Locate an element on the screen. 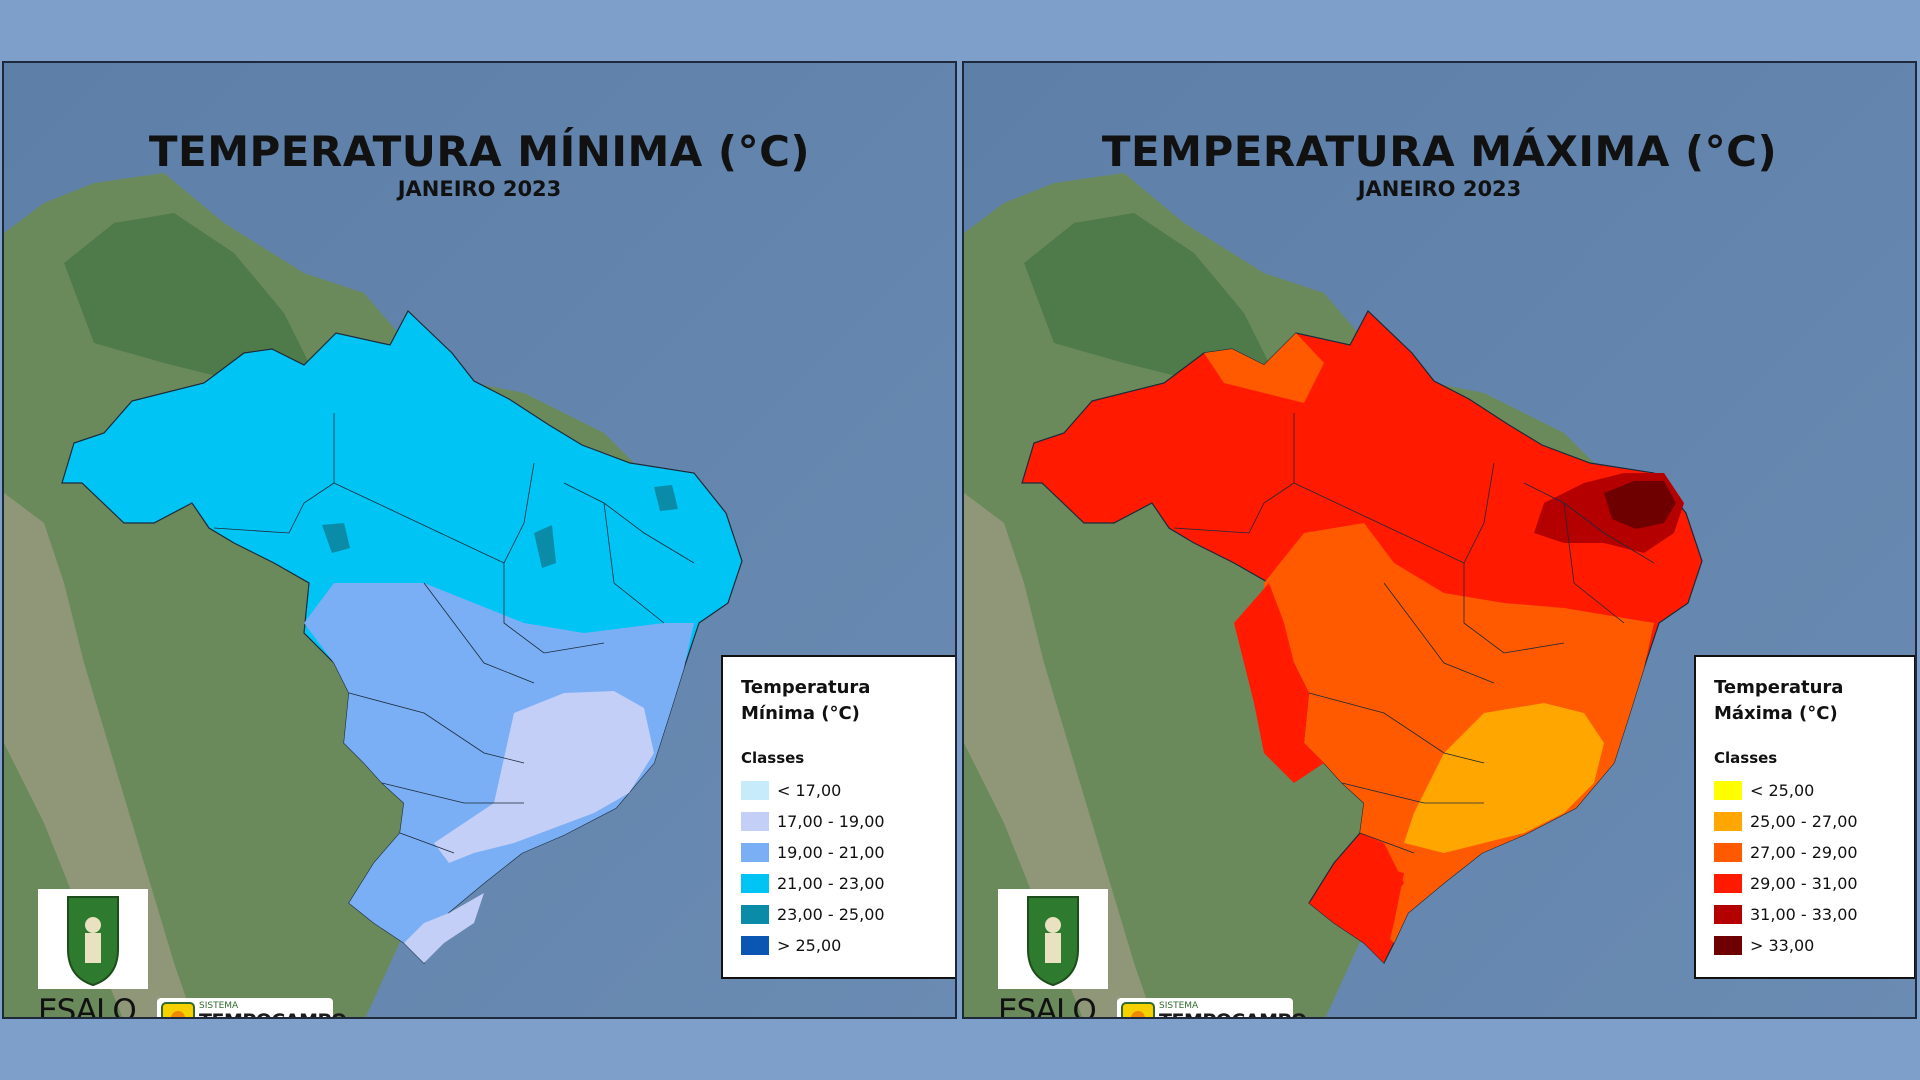  map-title: TEMPERATURA MÁXIMA (°C) is located at coordinates (1439, 151).